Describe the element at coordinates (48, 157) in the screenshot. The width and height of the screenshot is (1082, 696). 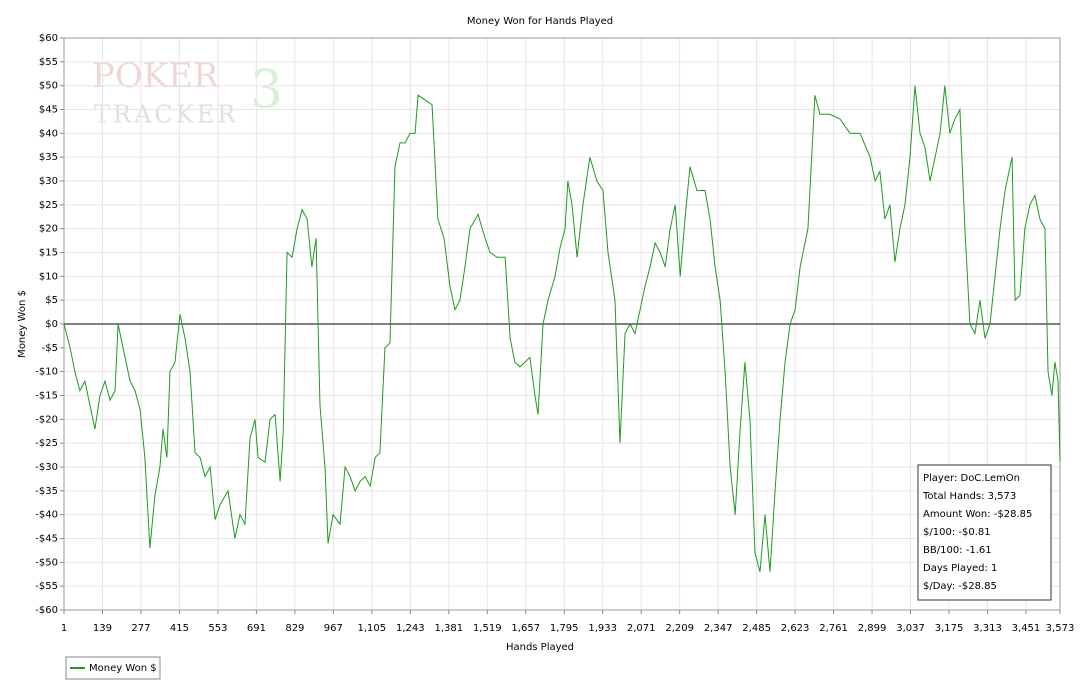
I see `y-tick-label: $35` at that location.